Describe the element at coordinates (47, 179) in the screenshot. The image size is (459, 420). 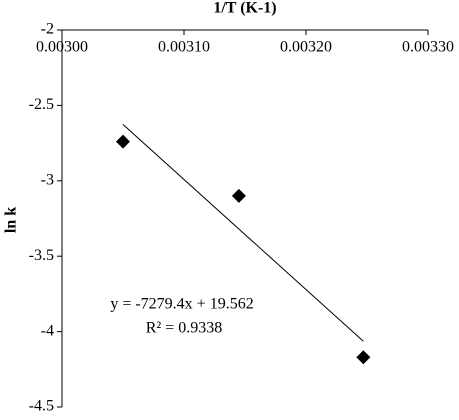
I see `y-tick-label: -3` at that location.